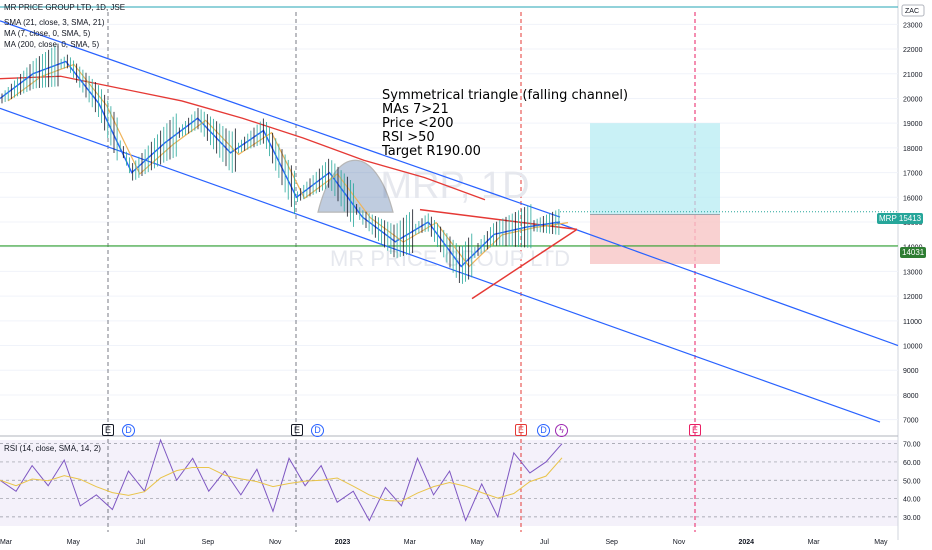 The image size is (932, 550). Describe the element at coordinates (913, 50) in the screenshot. I see `y-tick-label: 22000` at that location.